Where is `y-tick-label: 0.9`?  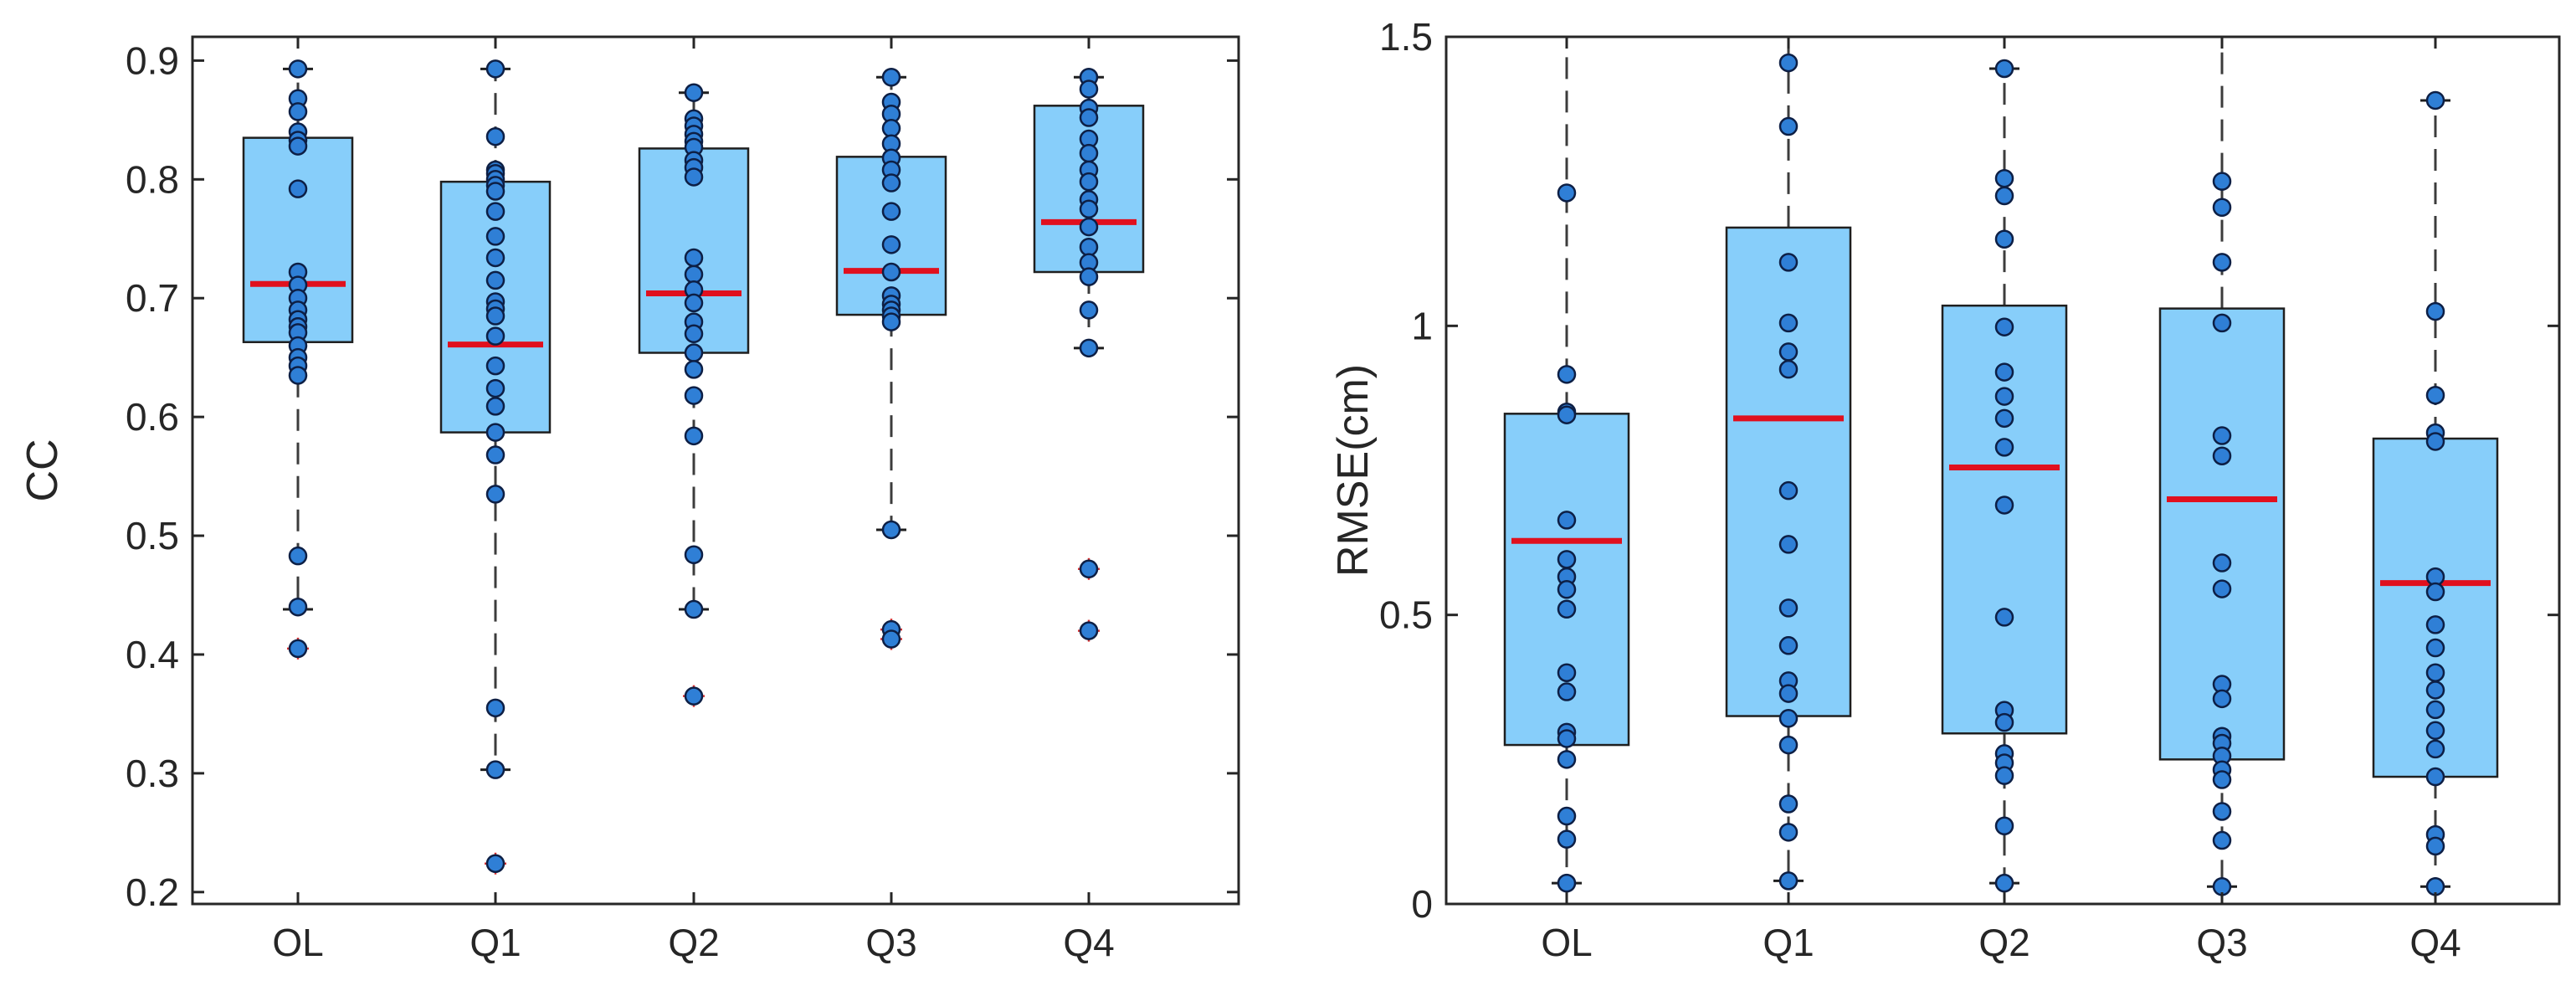 y-tick-label: 0.9 is located at coordinates (152, 60).